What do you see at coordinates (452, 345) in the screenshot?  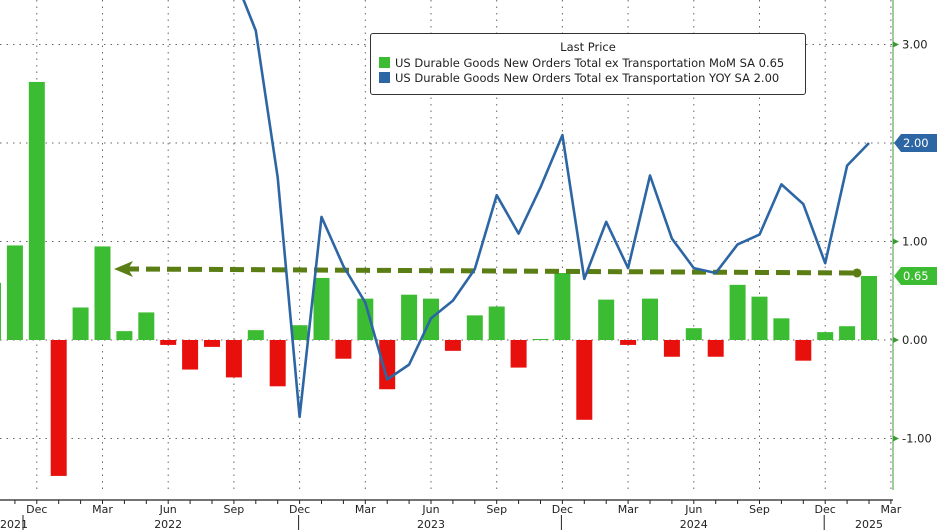 I see `bar-jul-2023` at bounding box center [452, 345].